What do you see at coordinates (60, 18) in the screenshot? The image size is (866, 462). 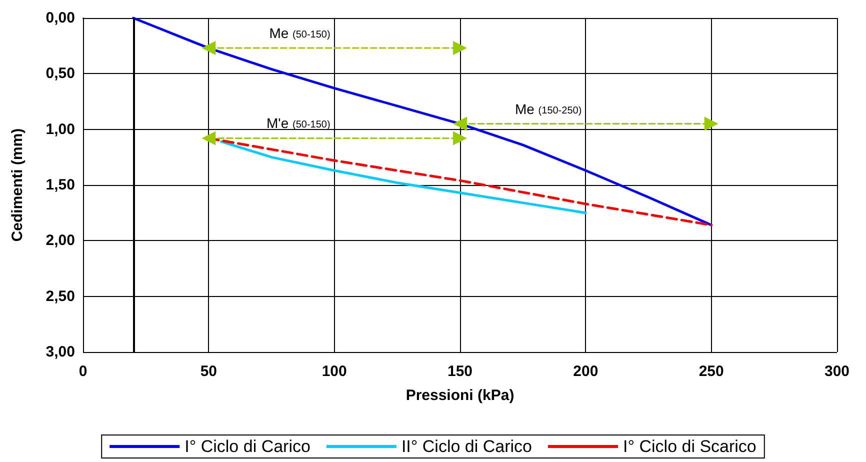 I see `y-tick-label: 0,00` at bounding box center [60, 18].